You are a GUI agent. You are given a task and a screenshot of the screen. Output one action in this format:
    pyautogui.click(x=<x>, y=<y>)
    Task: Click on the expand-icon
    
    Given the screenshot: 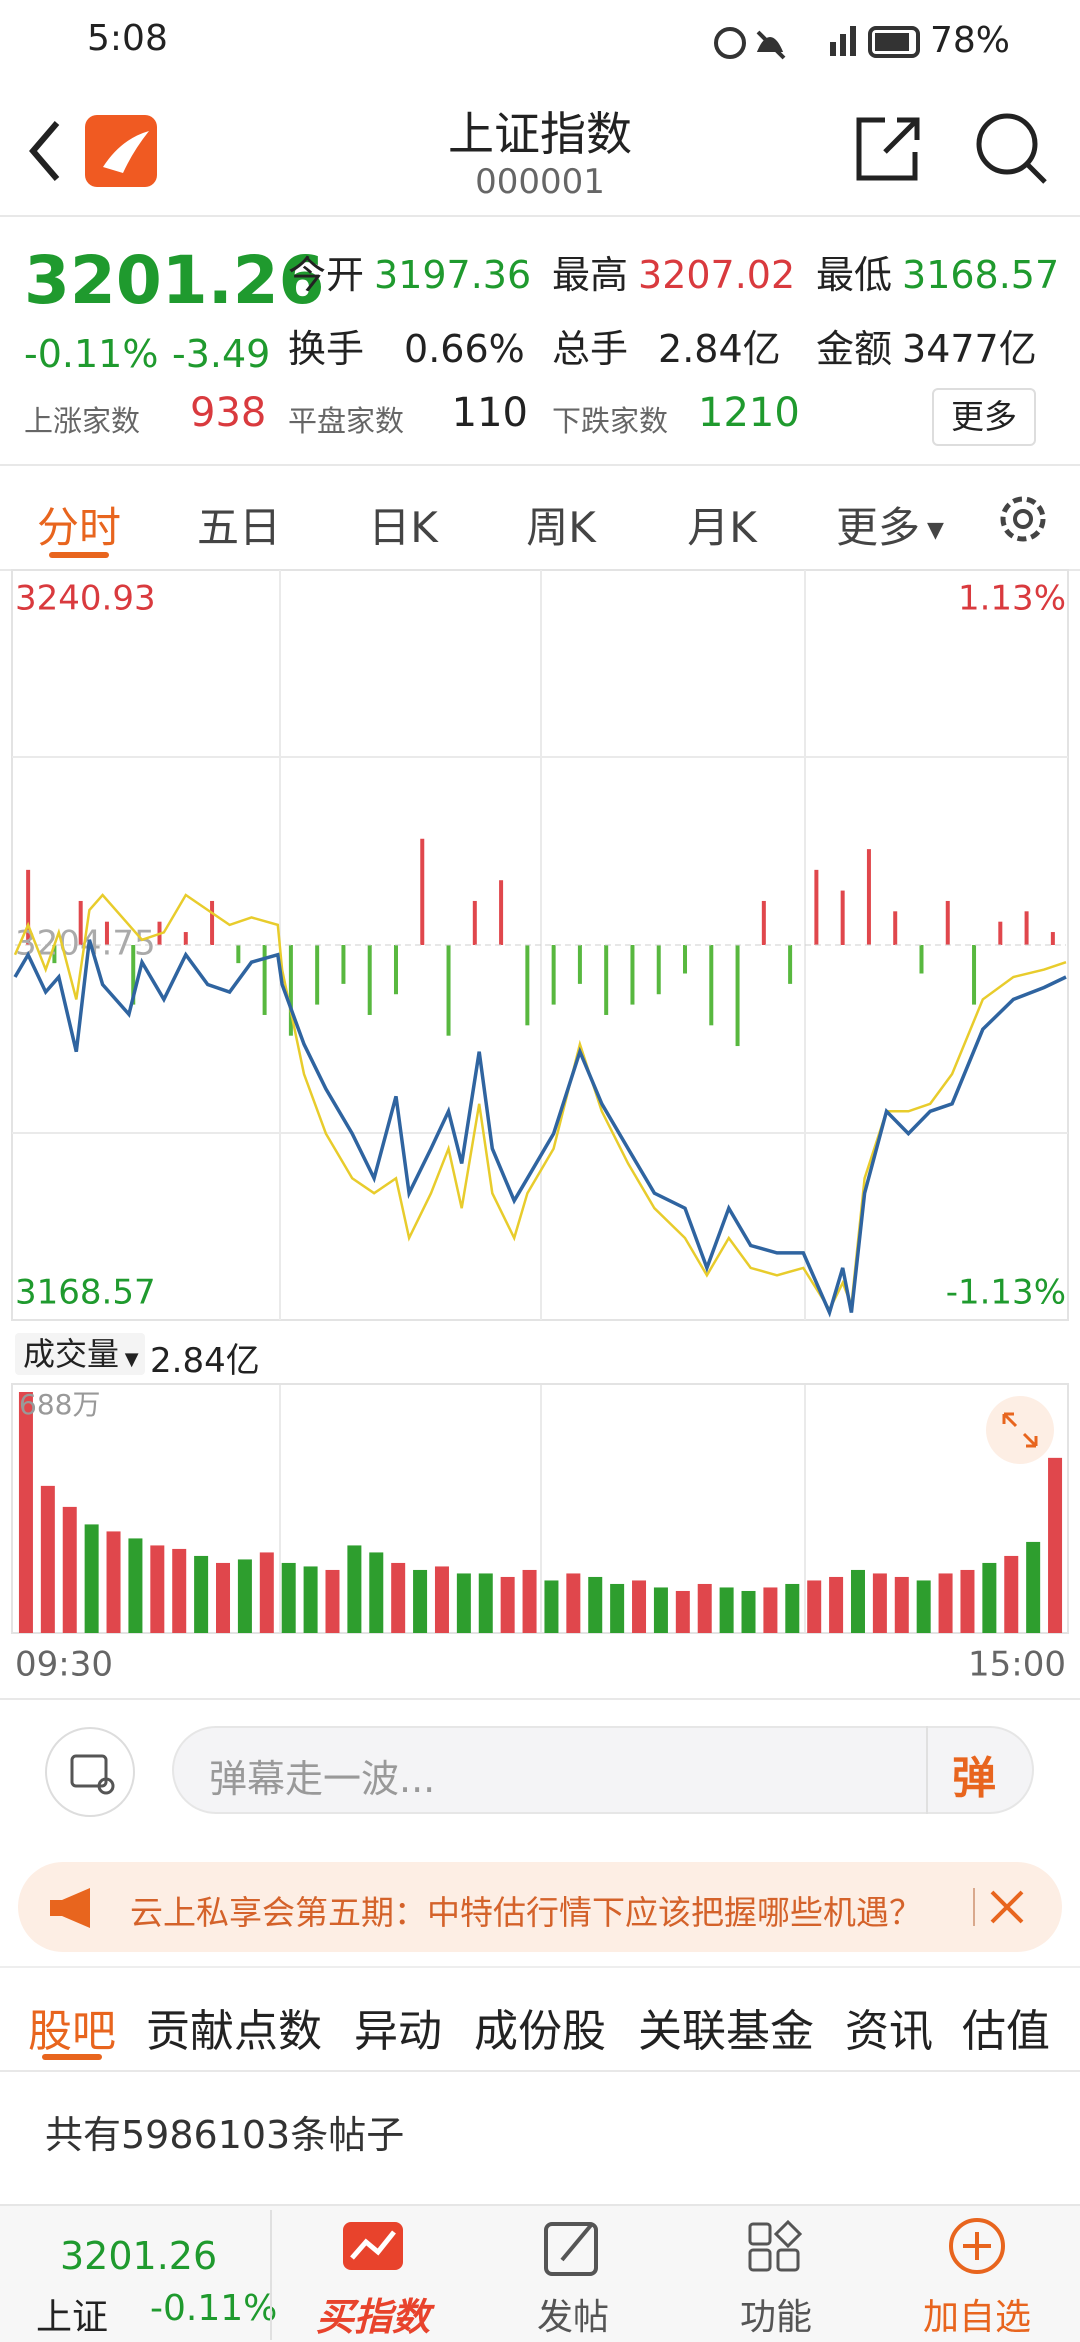 What is the action you would take?
    pyautogui.click(x=1020, y=1430)
    